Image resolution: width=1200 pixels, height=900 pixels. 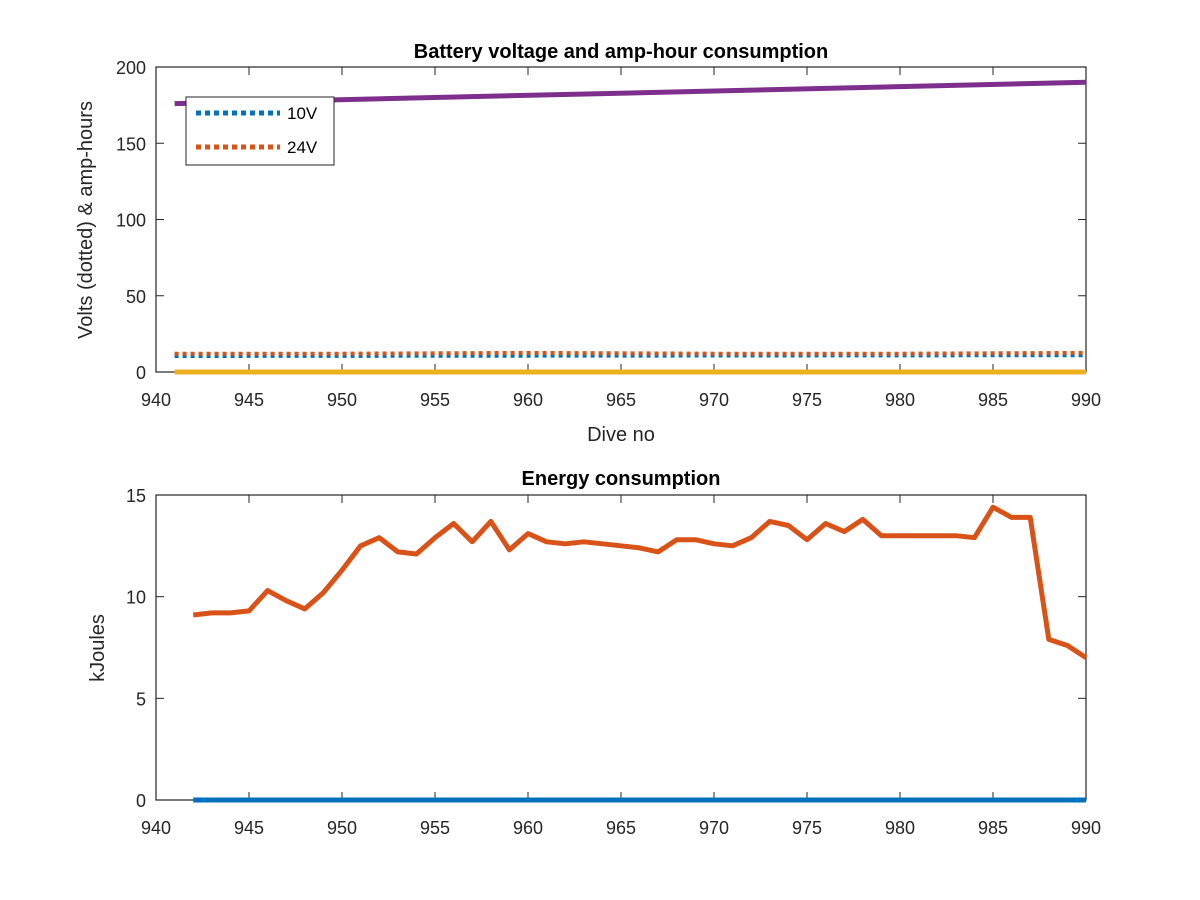 I want to click on energy-y-tick-label: 15, so click(x=136, y=496).